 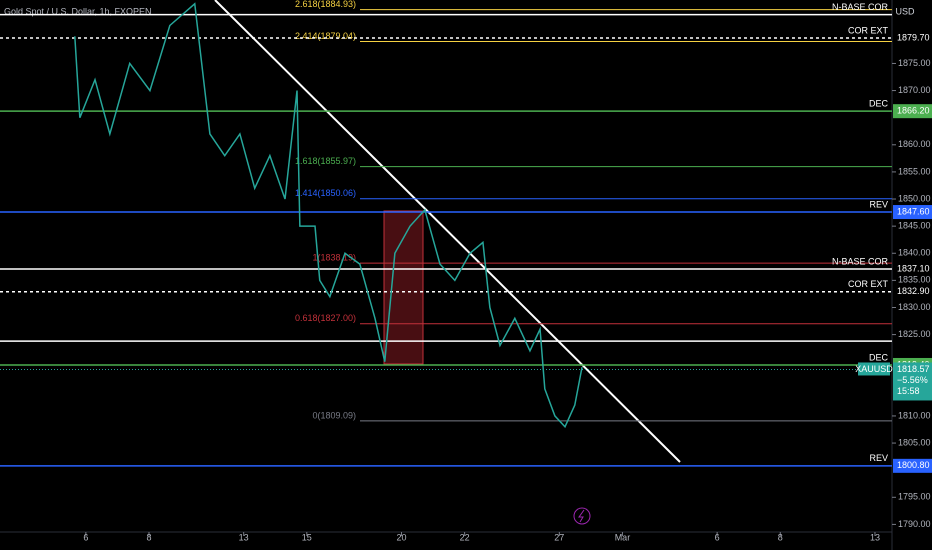 What do you see at coordinates (307, 537) in the screenshot?
I see `x-tick-label: 15` at bounding box center [307, 537].